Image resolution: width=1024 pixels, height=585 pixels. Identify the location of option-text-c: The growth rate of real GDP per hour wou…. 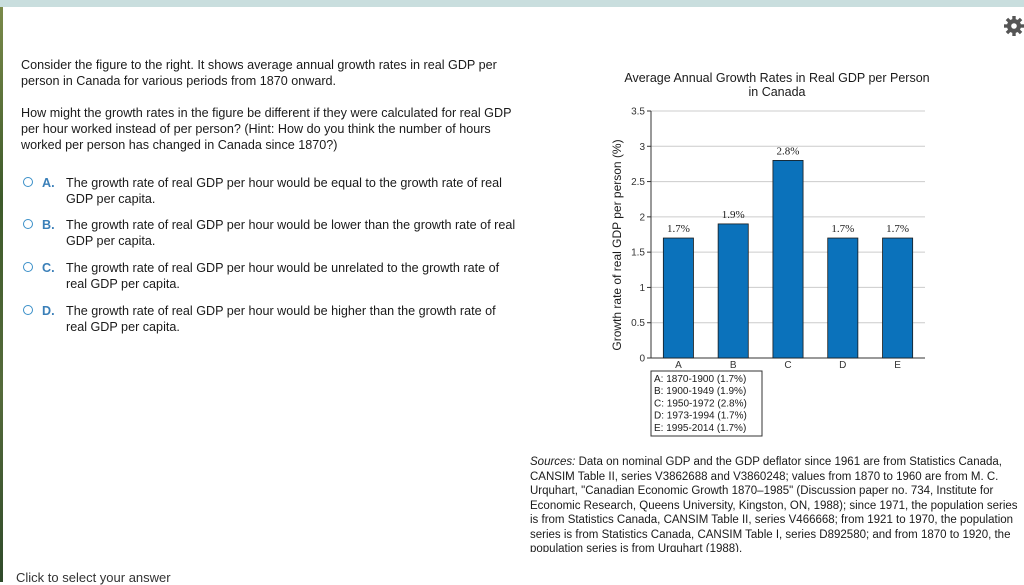
(283, 276).